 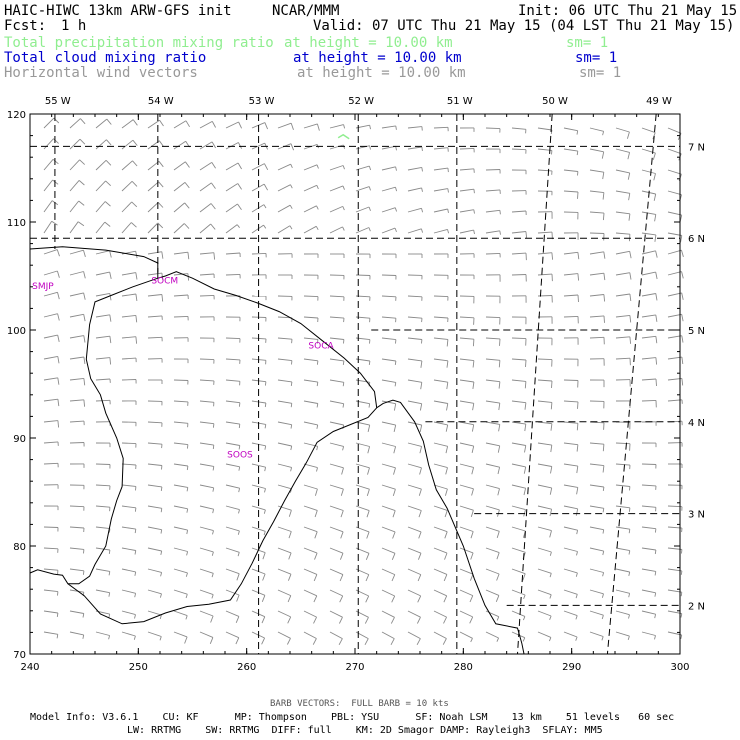 I want to click on precip-mark, so click(x=343, y=136).